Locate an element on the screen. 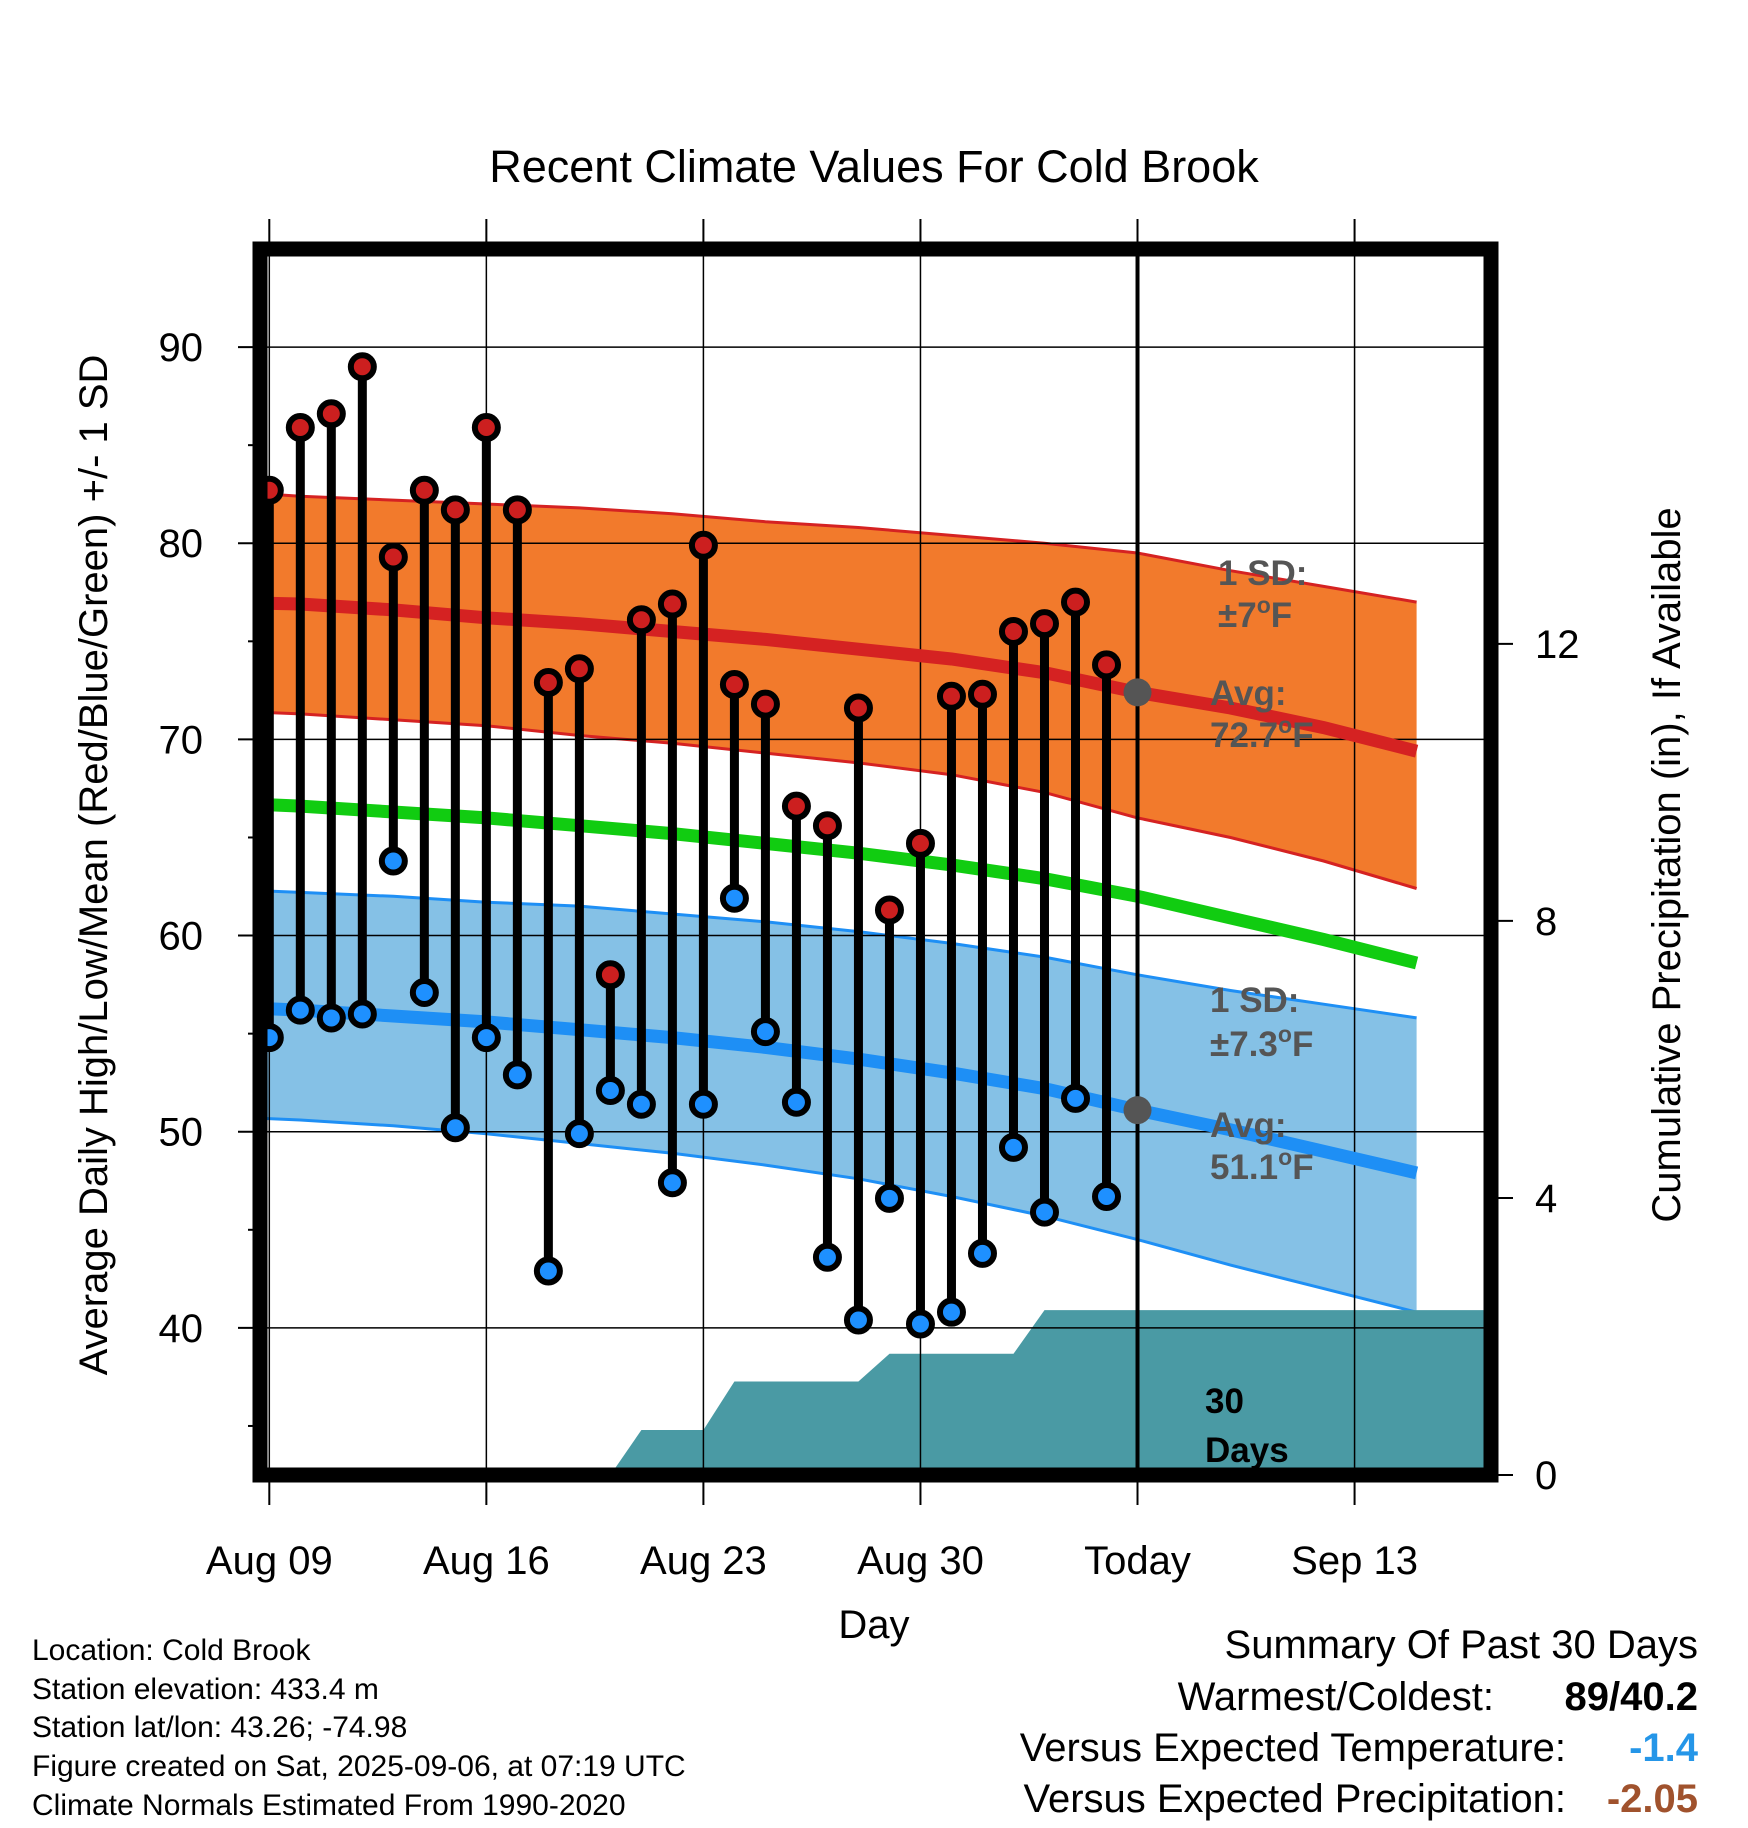 This screenshot has width=1748, height=1828. latlon-text: Station lat/lon: 43.26; -74.98 is located at coordinates (219, 1727).